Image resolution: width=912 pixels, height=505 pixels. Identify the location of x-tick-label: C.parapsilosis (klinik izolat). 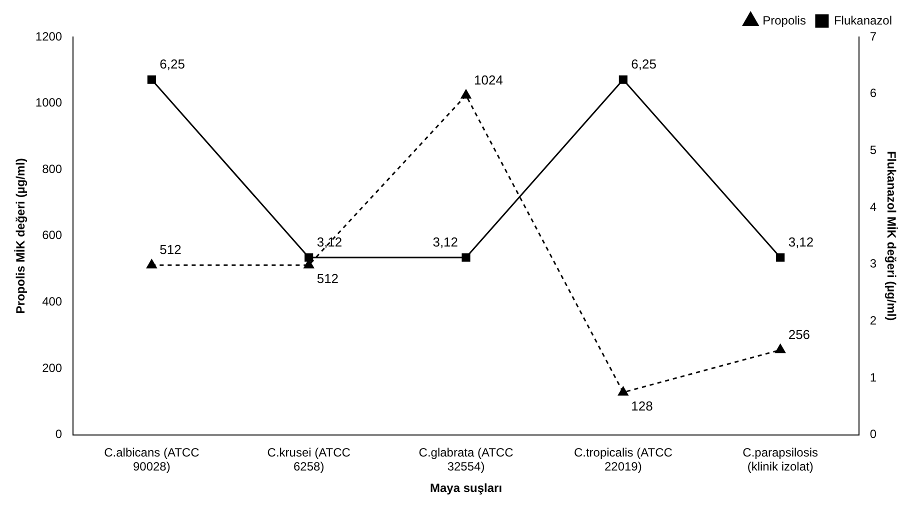
(780, 459).